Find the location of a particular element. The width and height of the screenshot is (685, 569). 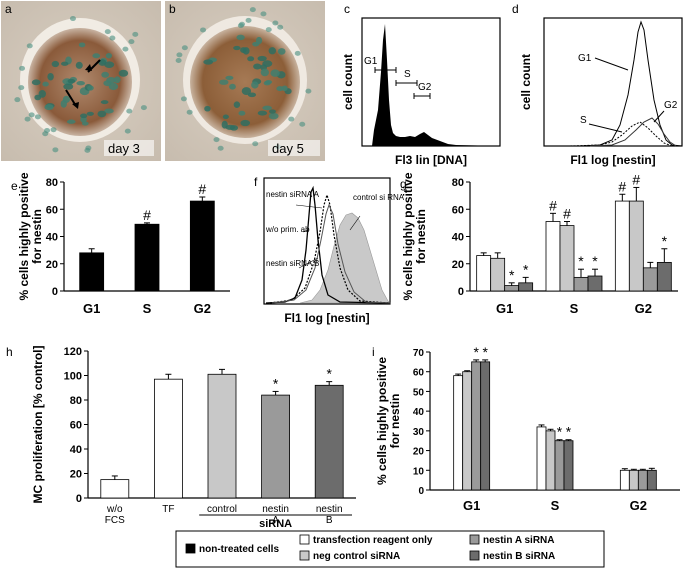

legend-label: nestin A siRNA is located at coordinates (519, 540).